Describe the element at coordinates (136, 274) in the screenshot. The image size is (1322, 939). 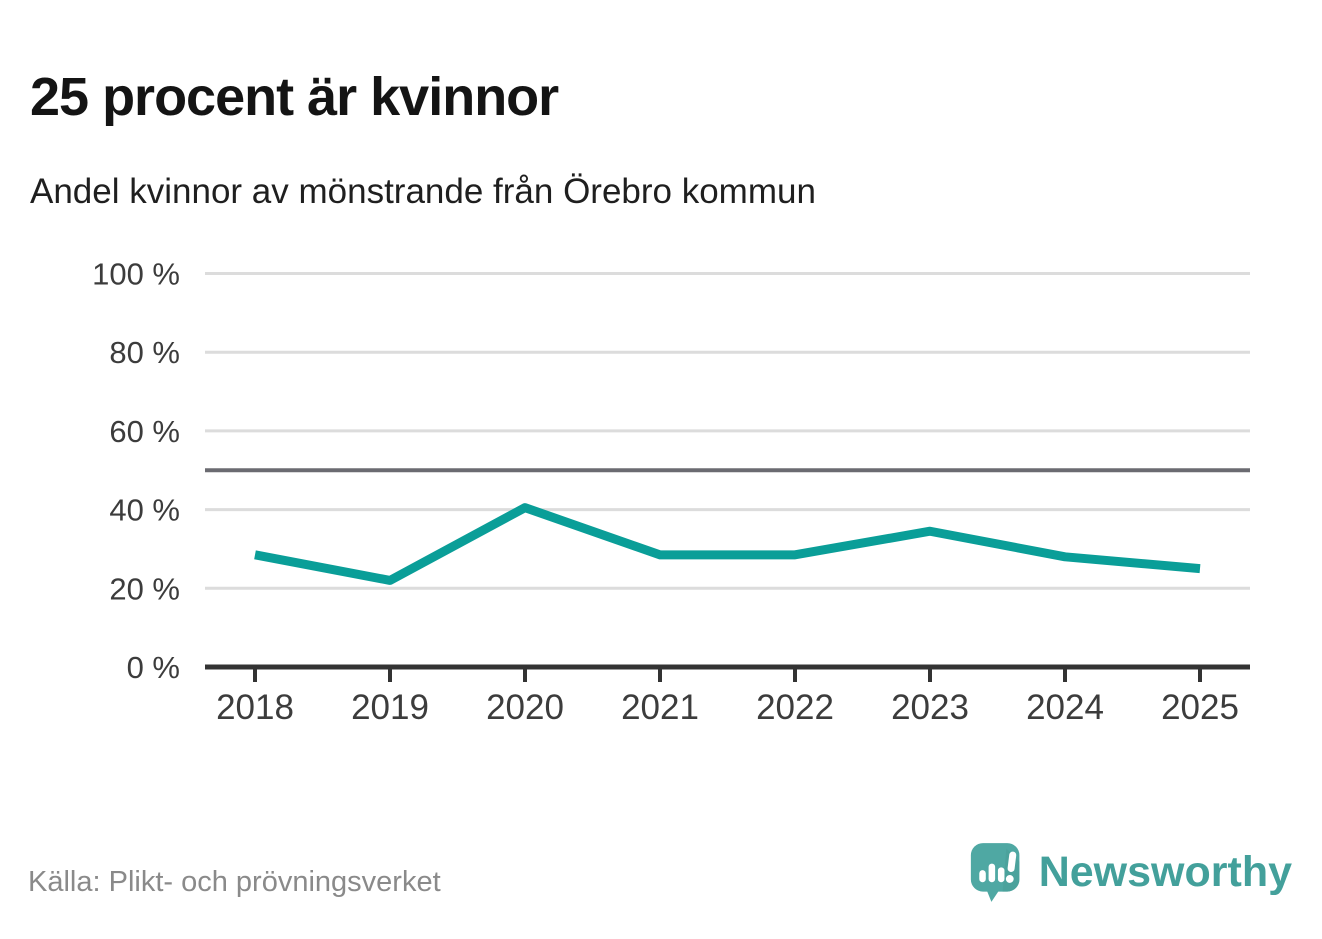
I see `y-axis-tick-label: 100 %` at that location.